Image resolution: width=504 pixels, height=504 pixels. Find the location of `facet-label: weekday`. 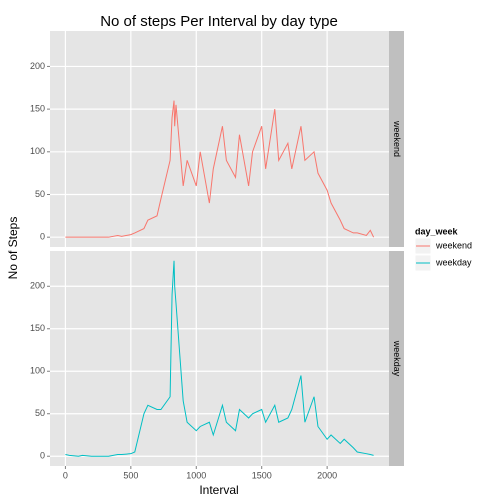

facet-label: weekday is located at coordinates (397, 358).